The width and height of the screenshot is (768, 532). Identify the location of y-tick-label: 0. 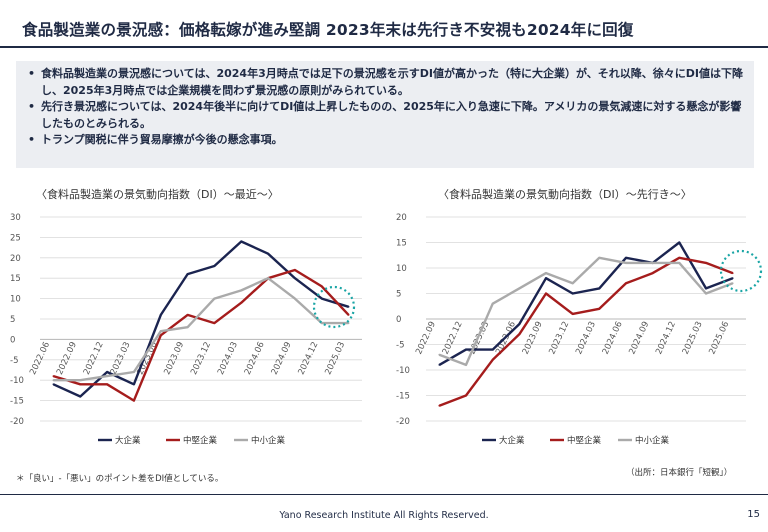
(12, 340).